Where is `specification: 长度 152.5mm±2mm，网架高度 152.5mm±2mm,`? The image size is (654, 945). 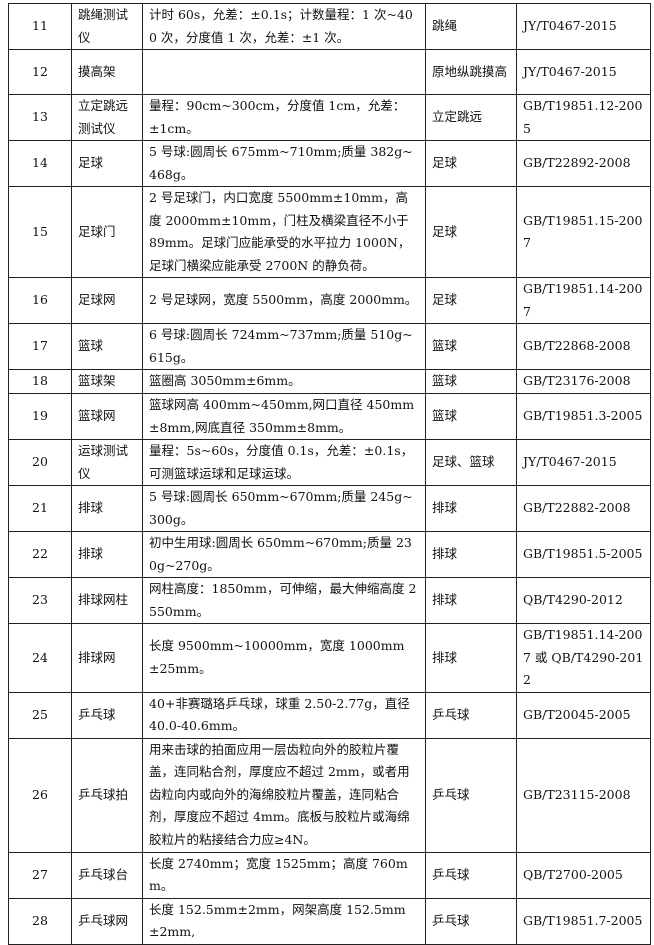
specification: 长度 152.5mm±2mm，网架高度 152.5mm±2mm, is located at coordinates (284, 921).